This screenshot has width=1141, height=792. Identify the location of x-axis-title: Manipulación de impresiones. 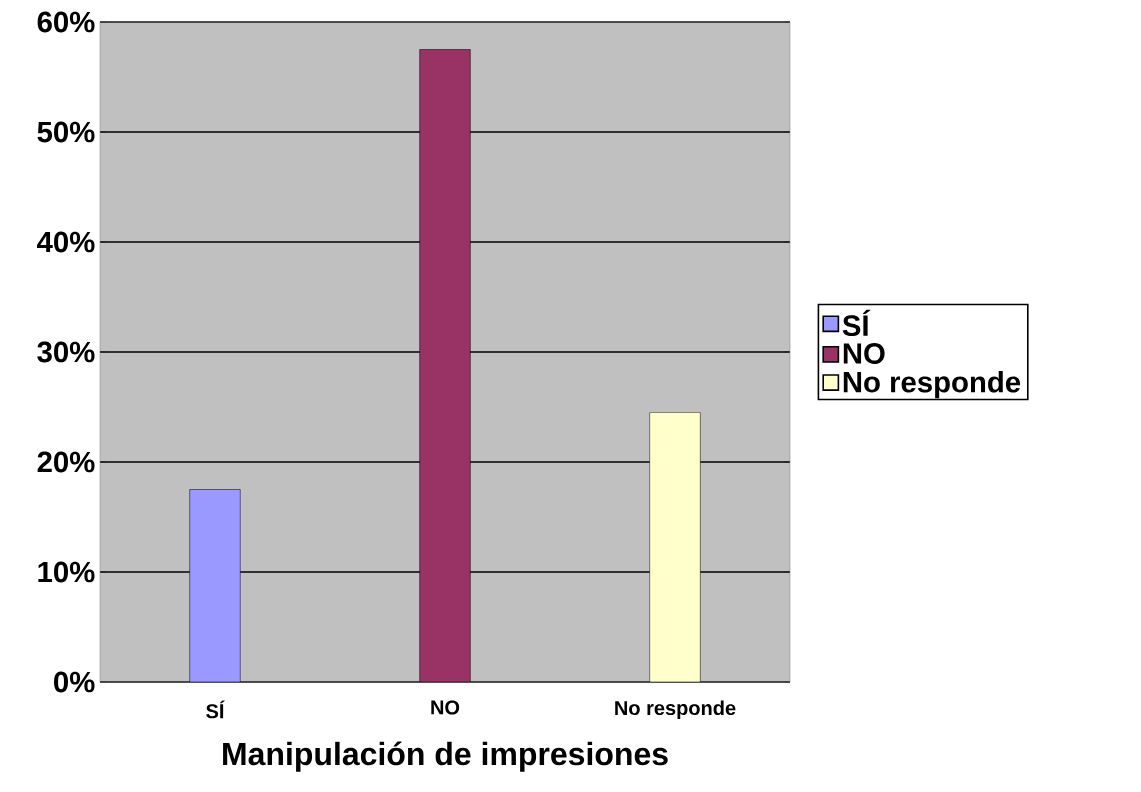
(445, 756).